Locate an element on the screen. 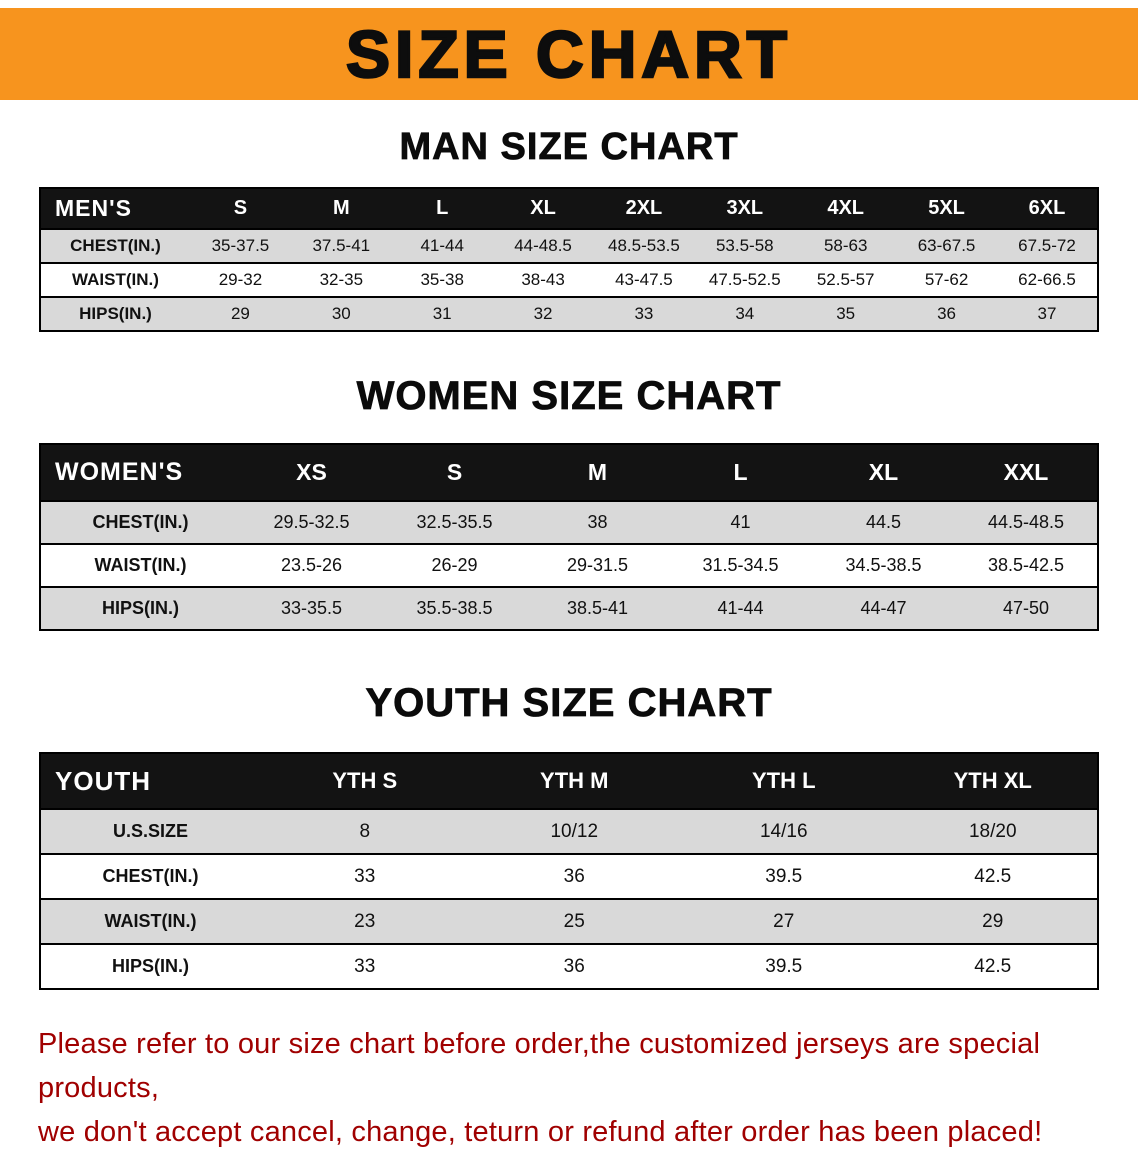 This screenshot has height=1154, width=1138. table-cell: 44.5-48.5 is located at coordinates (1026, 522).